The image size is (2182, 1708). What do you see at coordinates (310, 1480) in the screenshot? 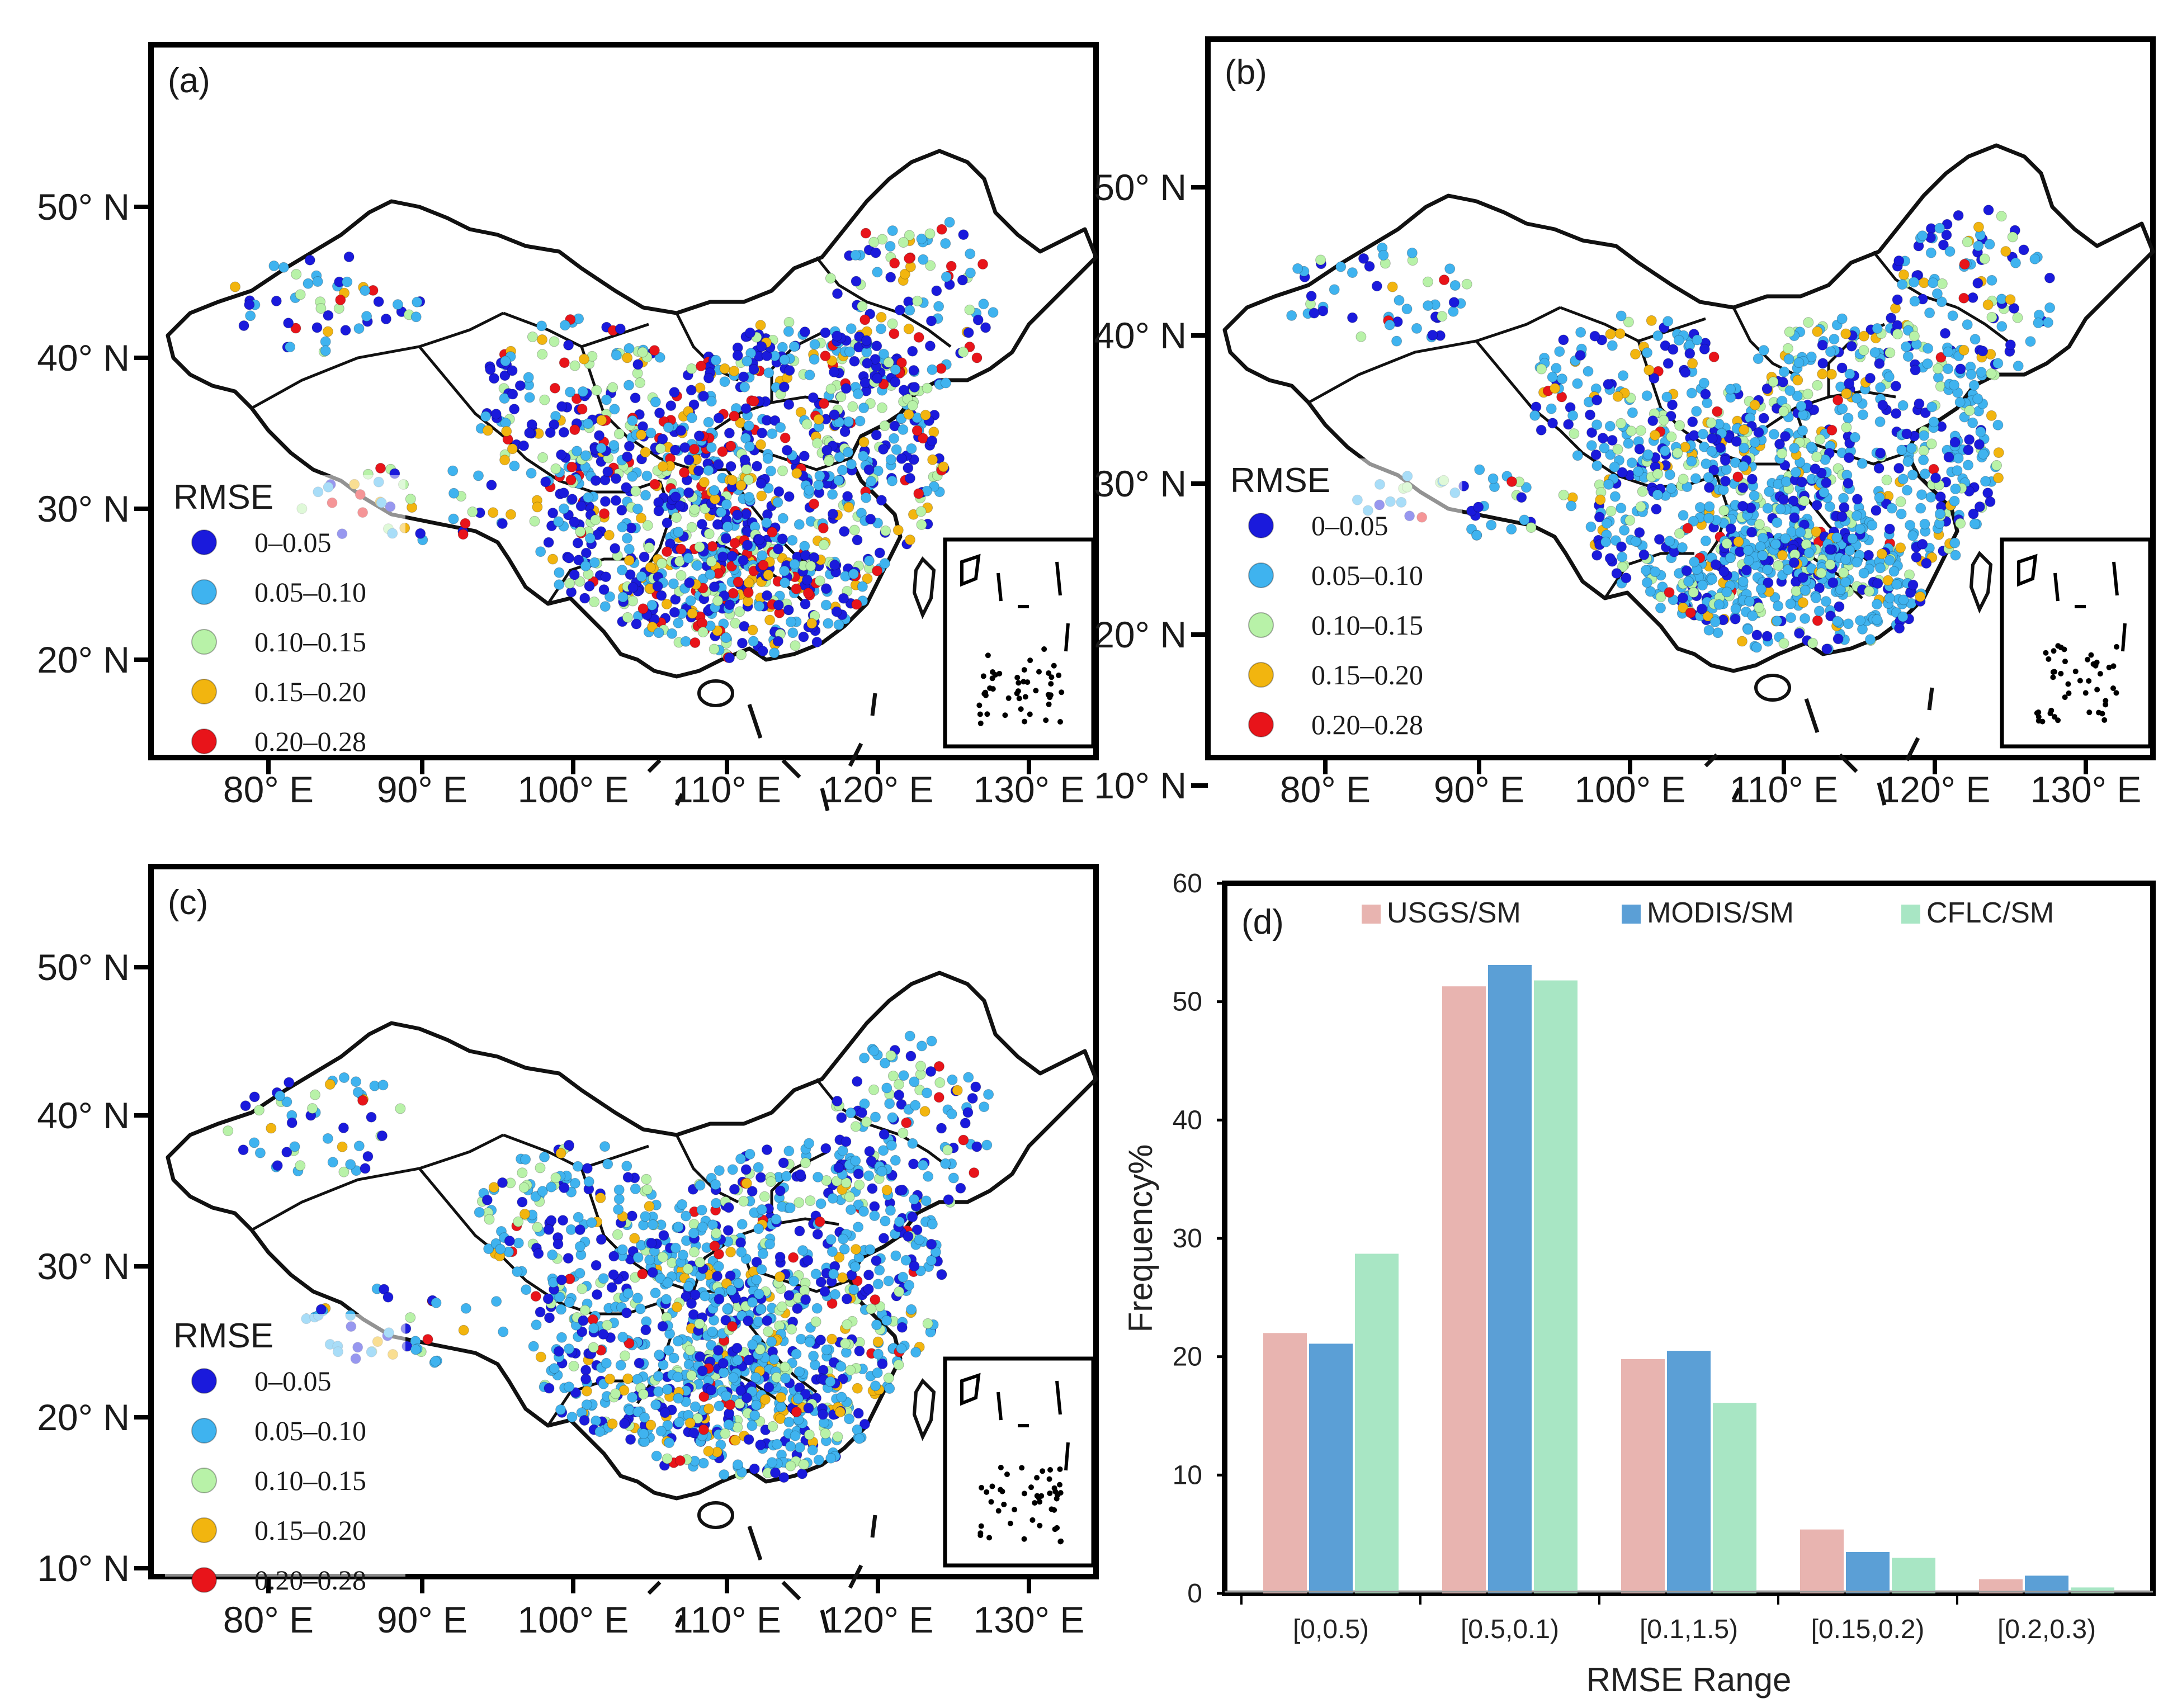
I see `legend-item-label: 0.10–0.15` at bounding box center [310, 1480].